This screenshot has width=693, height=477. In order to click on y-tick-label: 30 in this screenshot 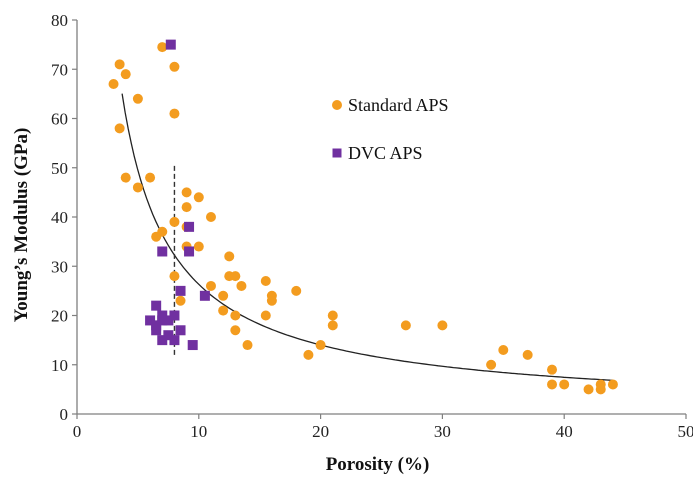, I will do `click(59, 266)`.